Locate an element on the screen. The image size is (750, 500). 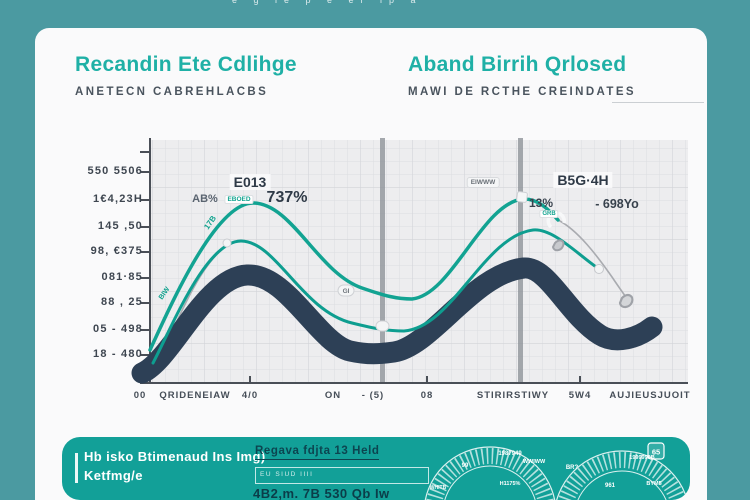
donut1-label: 99 is located at coordinates (465, 466).